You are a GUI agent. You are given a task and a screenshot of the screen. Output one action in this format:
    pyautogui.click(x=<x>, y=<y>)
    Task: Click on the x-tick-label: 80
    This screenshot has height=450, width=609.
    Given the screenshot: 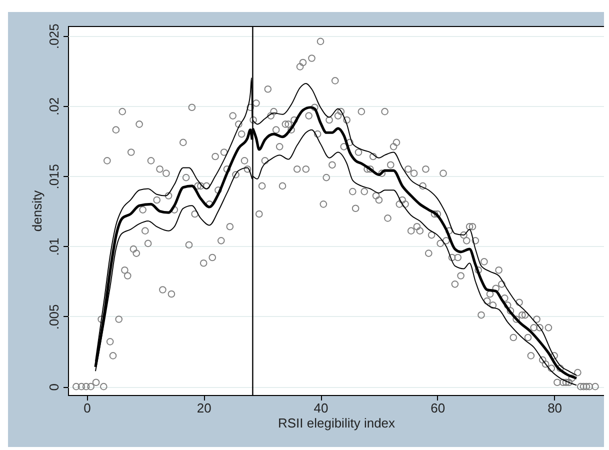 What is the action you would take?
    pyautogui.click(x=555, y=408)
    